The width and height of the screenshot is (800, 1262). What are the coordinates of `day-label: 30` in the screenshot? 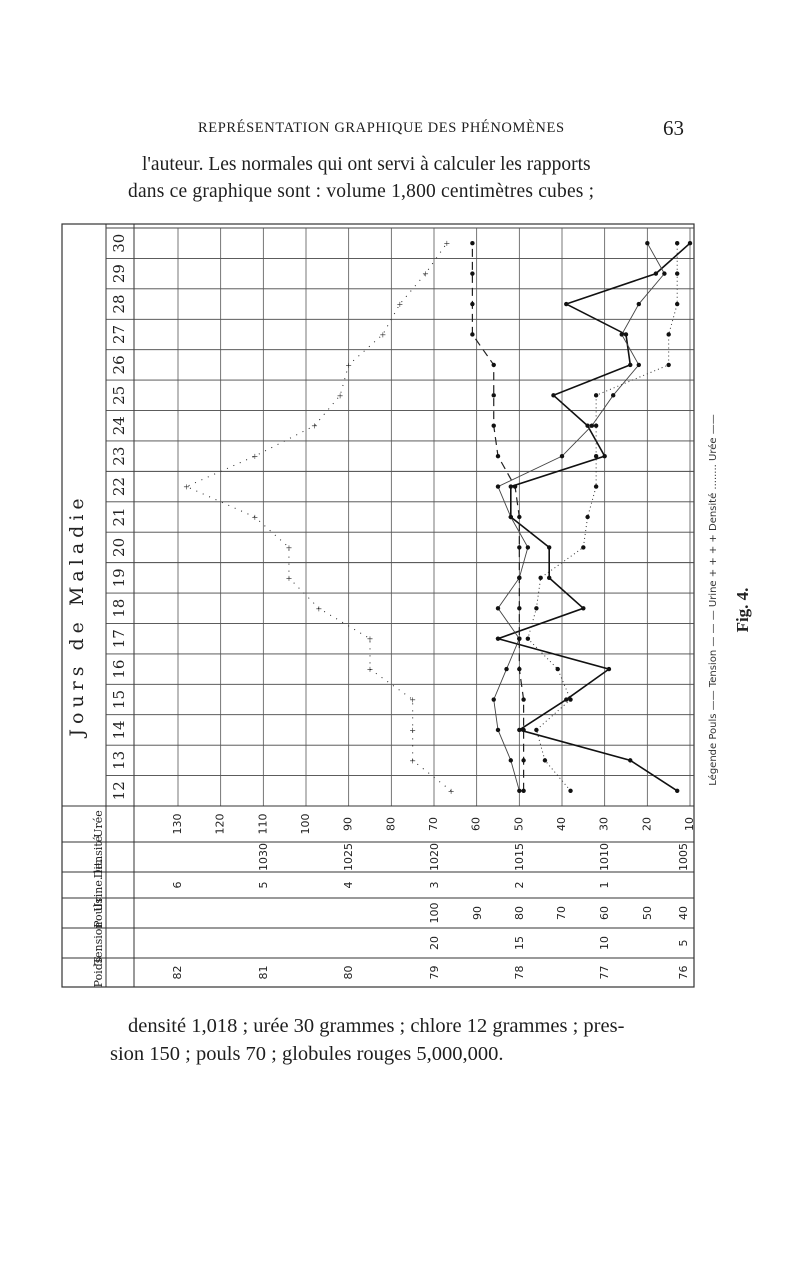 It's located at (119, 243).